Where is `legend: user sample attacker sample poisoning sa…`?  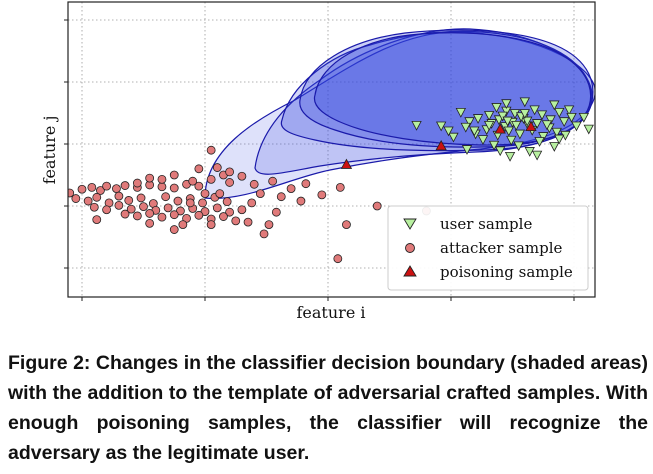 legend: user sample attacker sample poisoning sa… is located at coordinates (488, 248).